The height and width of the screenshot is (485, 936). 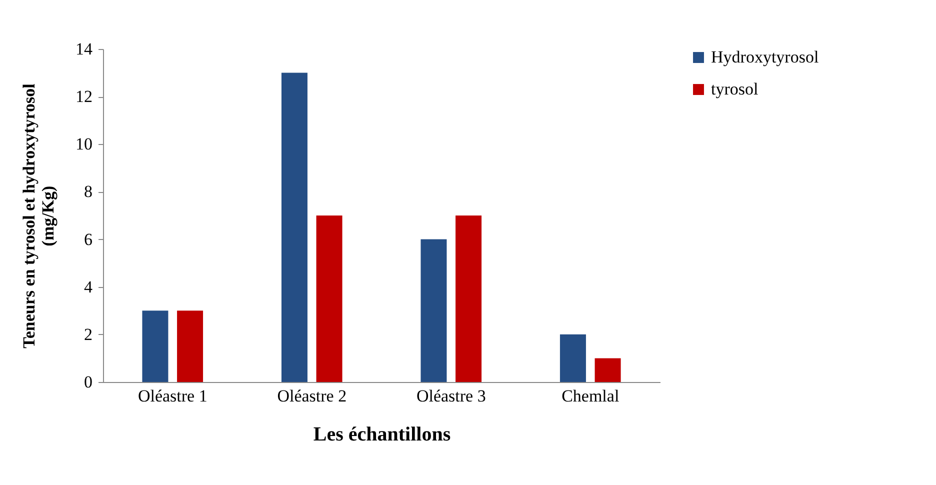 I want to click on x-tick-label: Oléastre 2, so click(x=312, y=396).